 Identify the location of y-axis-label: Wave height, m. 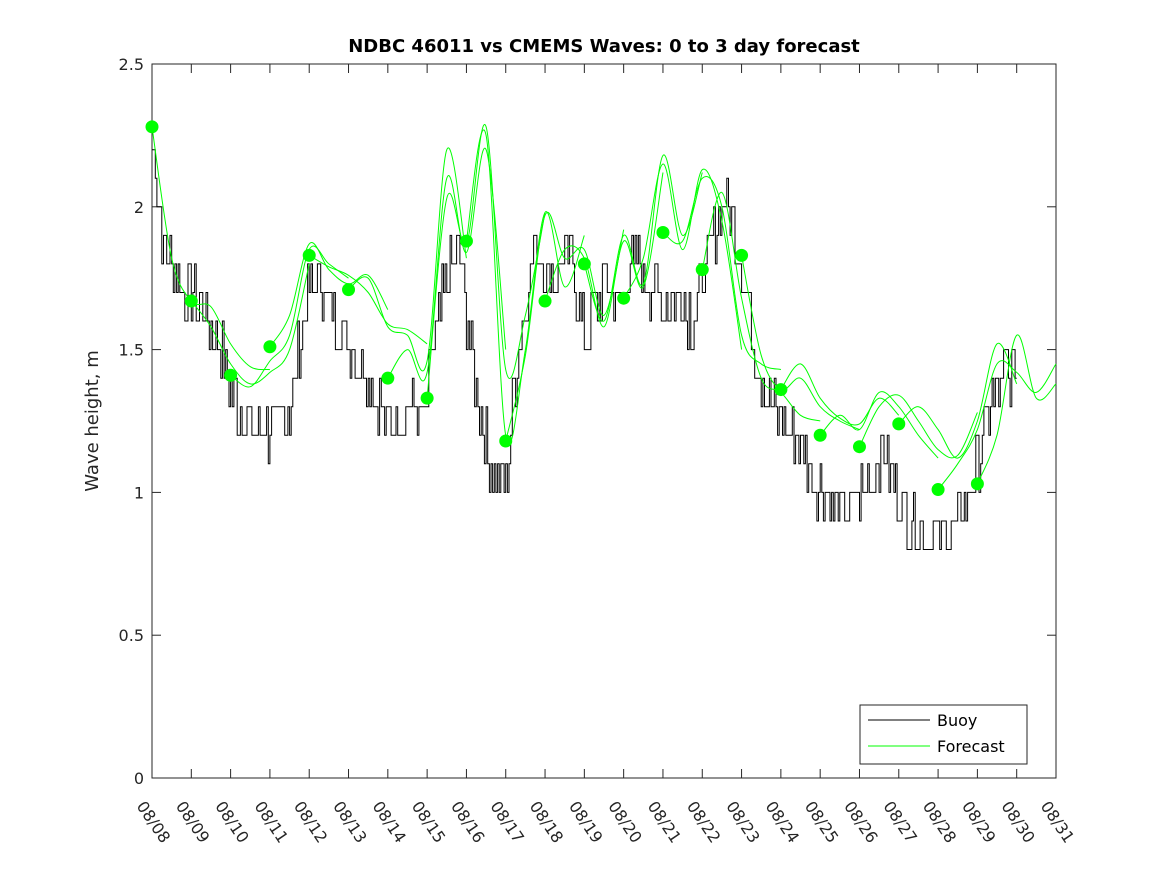
(92, 420).